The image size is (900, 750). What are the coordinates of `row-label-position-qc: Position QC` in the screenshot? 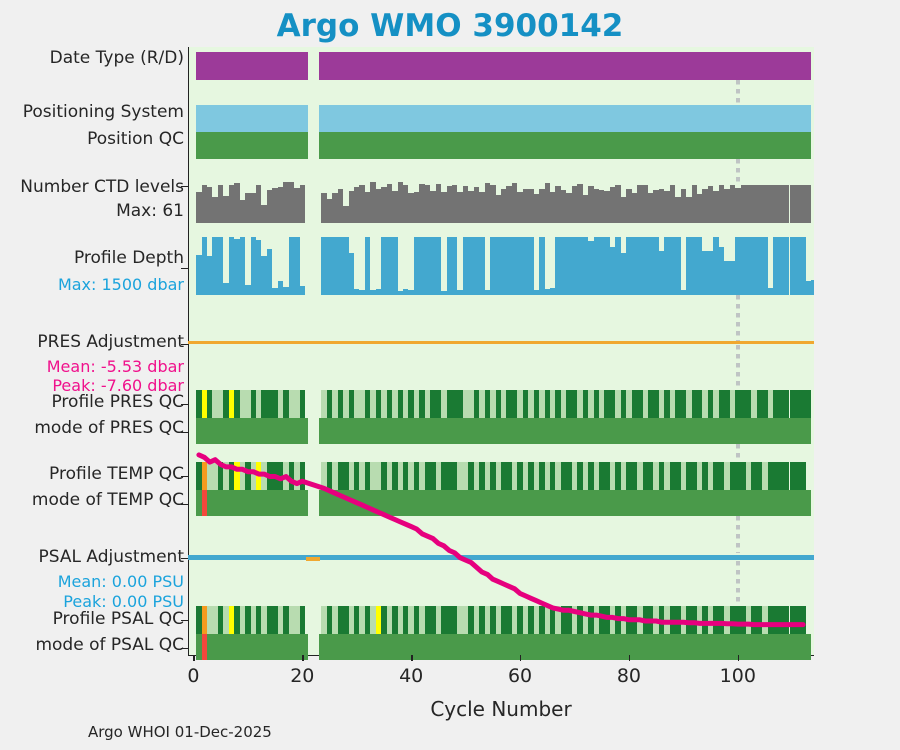 It's located at (135, 139).